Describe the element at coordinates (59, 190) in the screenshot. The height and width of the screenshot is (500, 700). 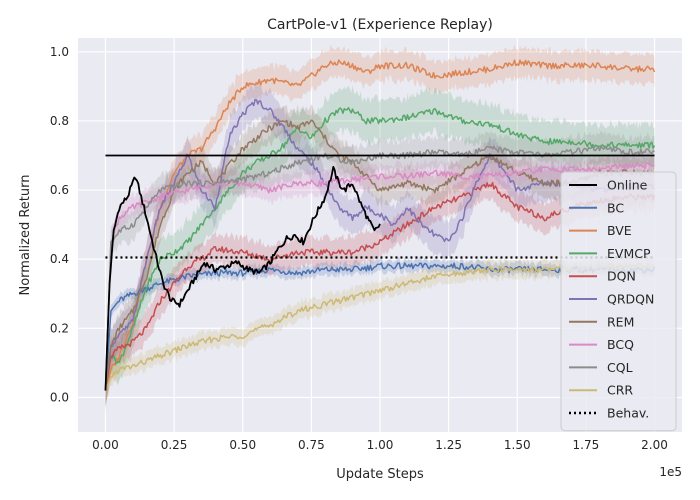
I see `y-tick-label: 0.6` at that location.